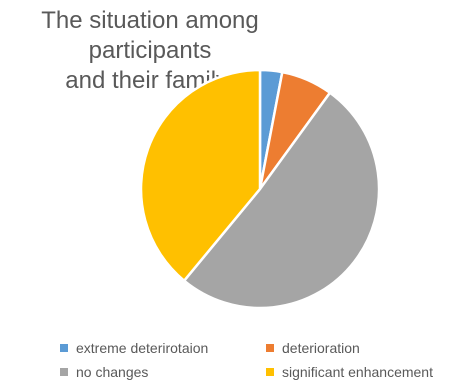 The image size is (467, 385). I want to click on legend-item-extreme-deterioration: extreme deterirotaion, so click(134, 348).